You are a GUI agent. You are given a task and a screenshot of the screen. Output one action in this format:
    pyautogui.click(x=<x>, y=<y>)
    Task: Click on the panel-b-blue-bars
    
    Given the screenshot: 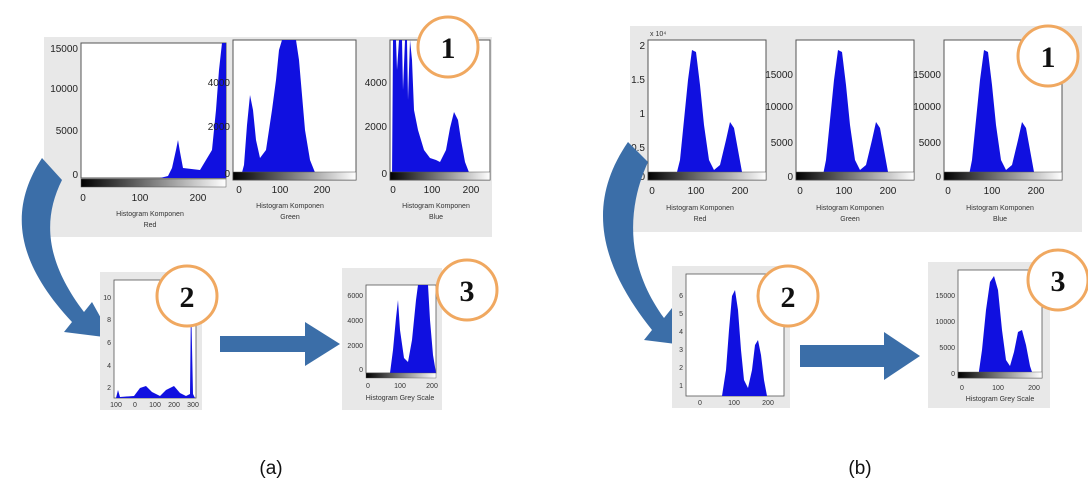 What is the action you would take?
    pyautogui.click(x=1003, y=115)
    